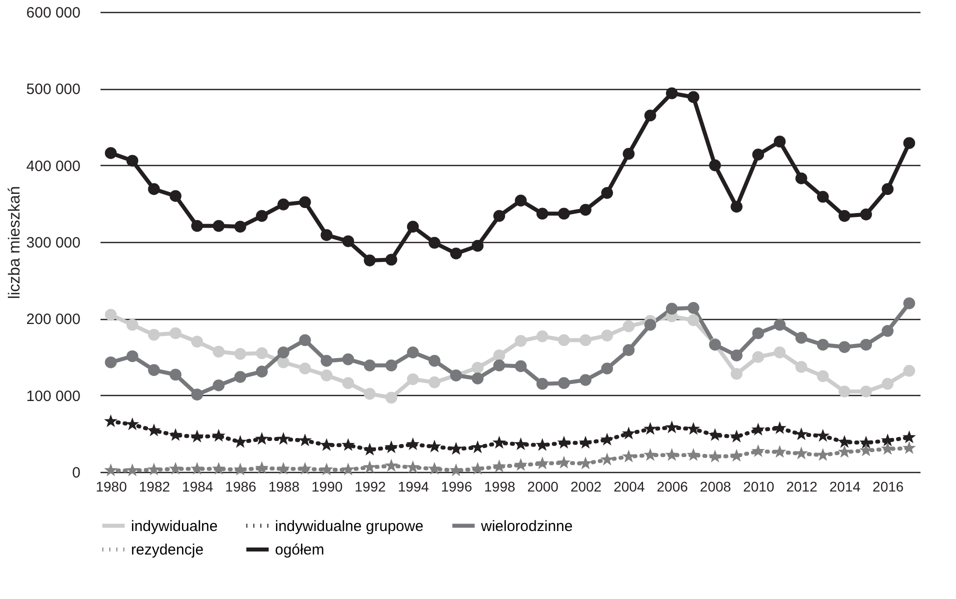  Describe the element at coordinates (241, 486) in the screenshot. I see `x-tick-label: 1986` at that location.